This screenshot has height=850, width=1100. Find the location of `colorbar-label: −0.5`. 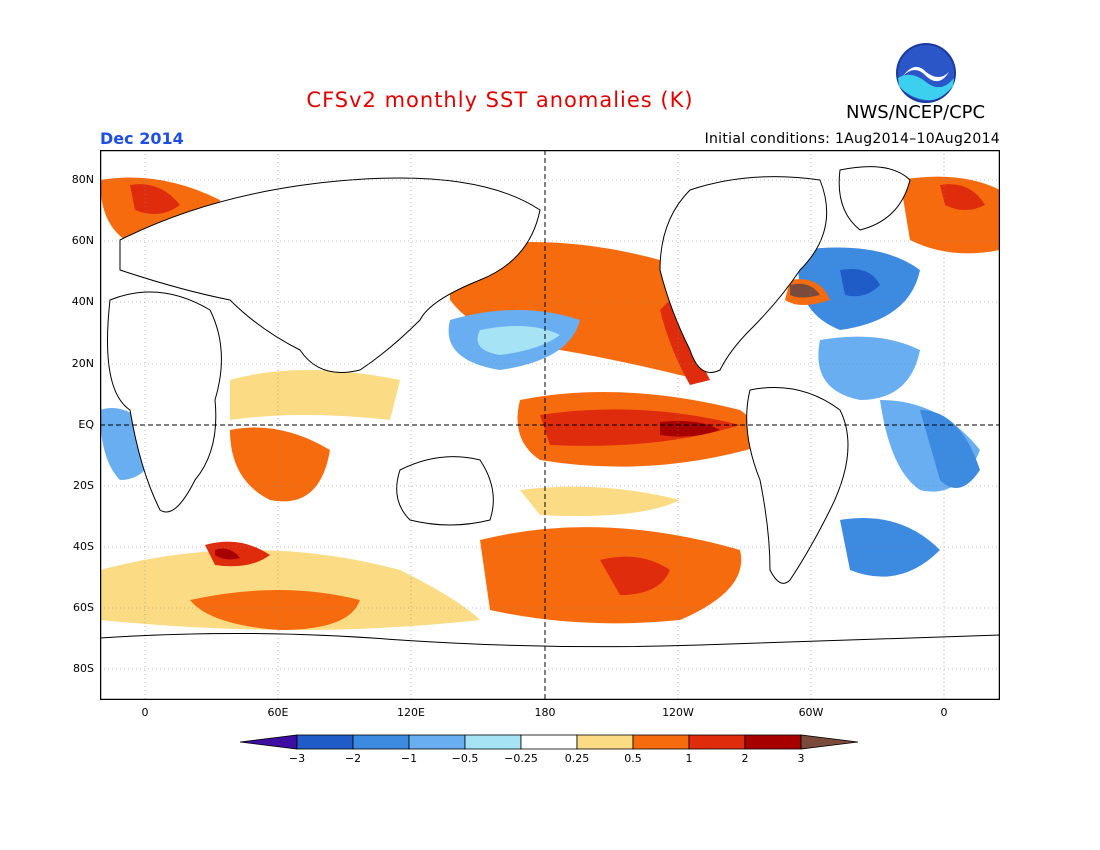

colorbar-label: −0.5 is located at coordinates (465, 758).